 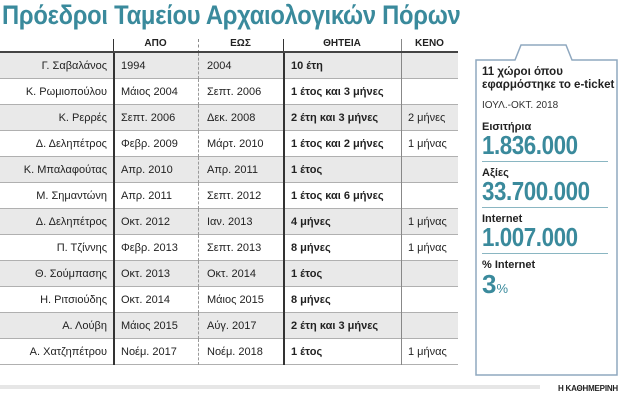 I want to click on sidebox-intro: 11 χώροι όπου εφαρμόστηκε το e-ticket, so click(x=548, y=78).